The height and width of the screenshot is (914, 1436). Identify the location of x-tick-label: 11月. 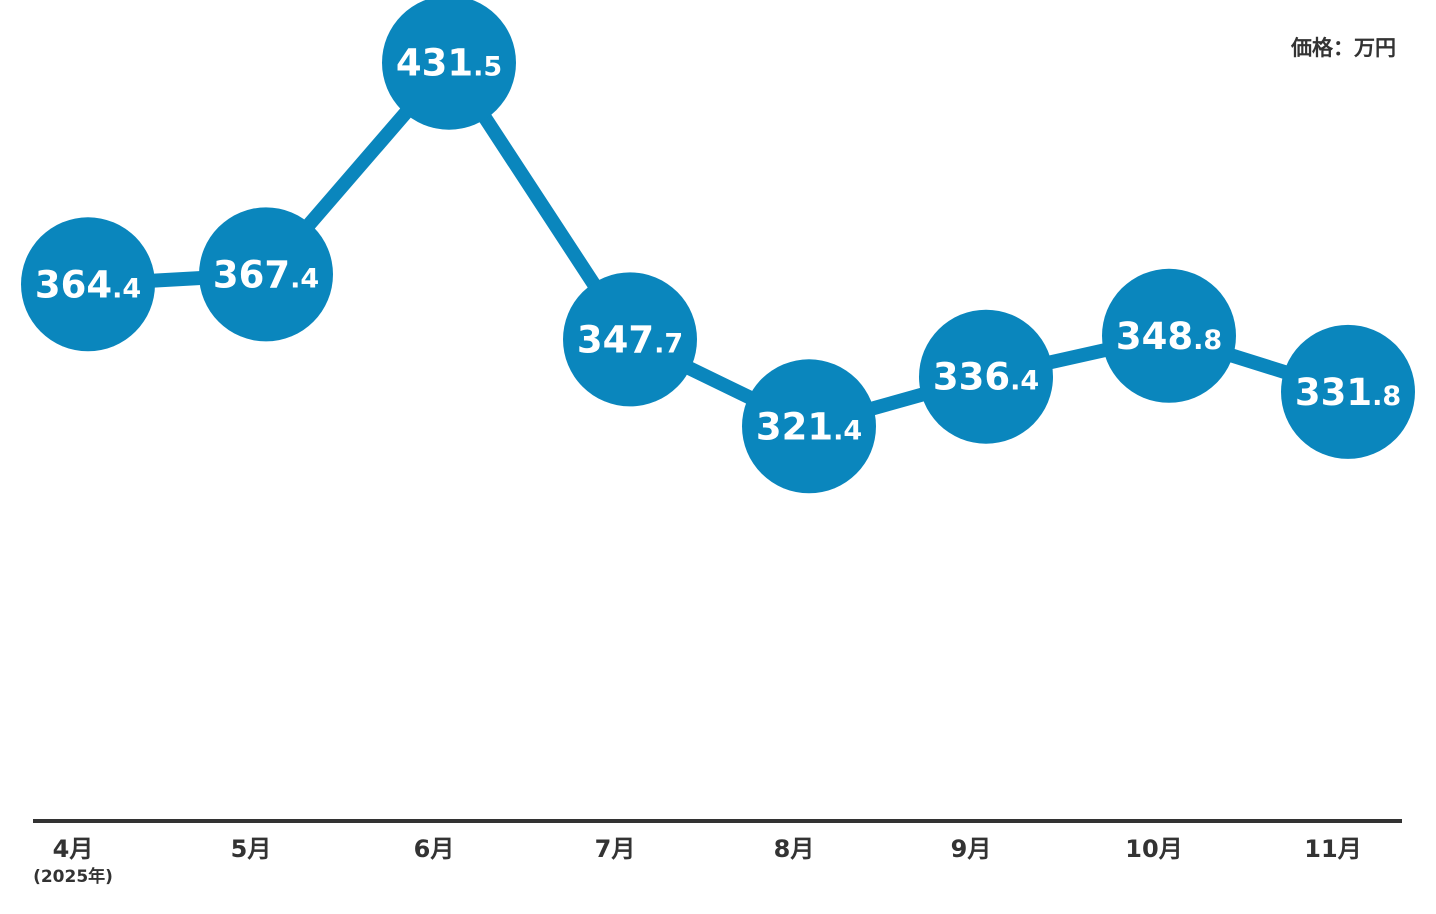
(1332, 849).